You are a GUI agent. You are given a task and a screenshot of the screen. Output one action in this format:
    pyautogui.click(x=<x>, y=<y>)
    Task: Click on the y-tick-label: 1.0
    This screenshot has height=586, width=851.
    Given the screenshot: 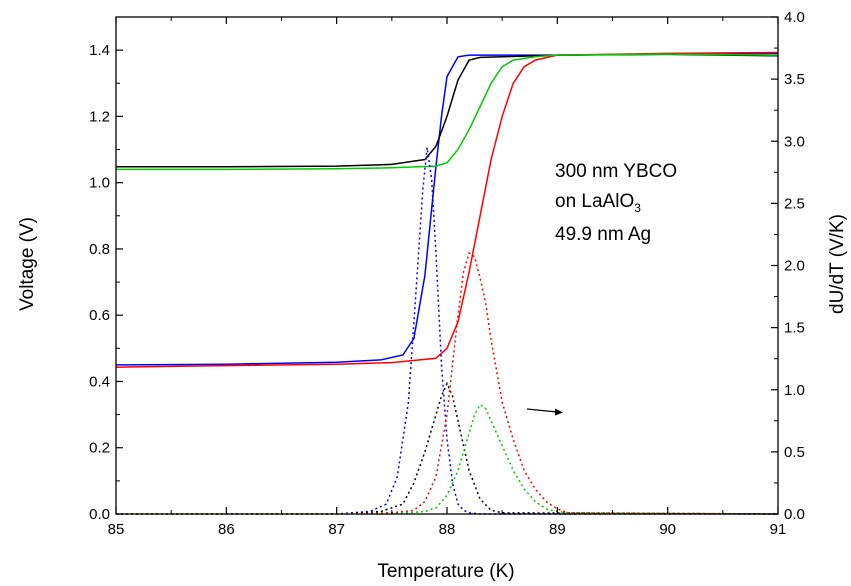 What is the action you would take?
    pyautogui.click(x=99, y=183)
    